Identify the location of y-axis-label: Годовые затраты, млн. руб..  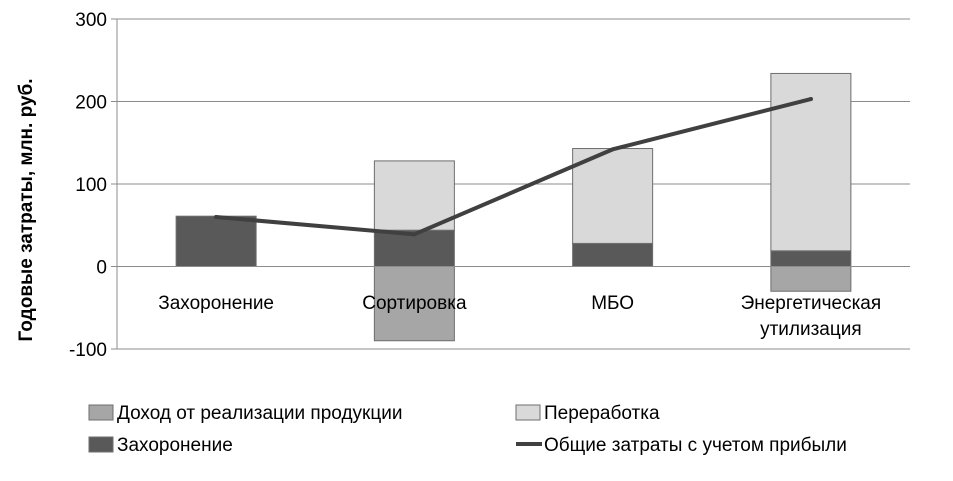
(26, 209).